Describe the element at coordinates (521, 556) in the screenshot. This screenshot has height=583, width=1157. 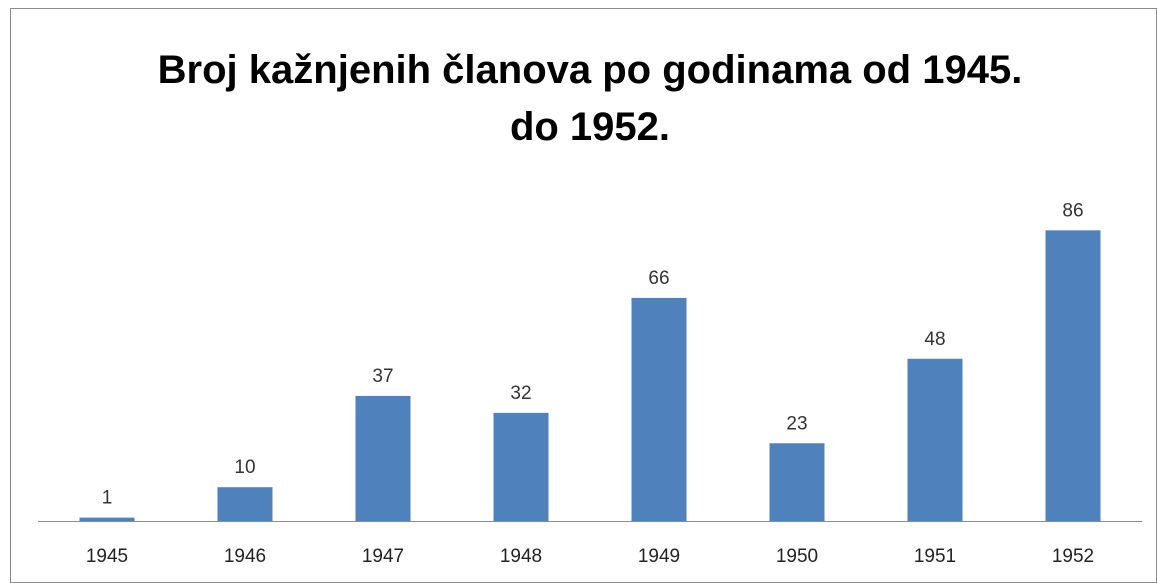
I see `x-tick-label: 1948` at that location.